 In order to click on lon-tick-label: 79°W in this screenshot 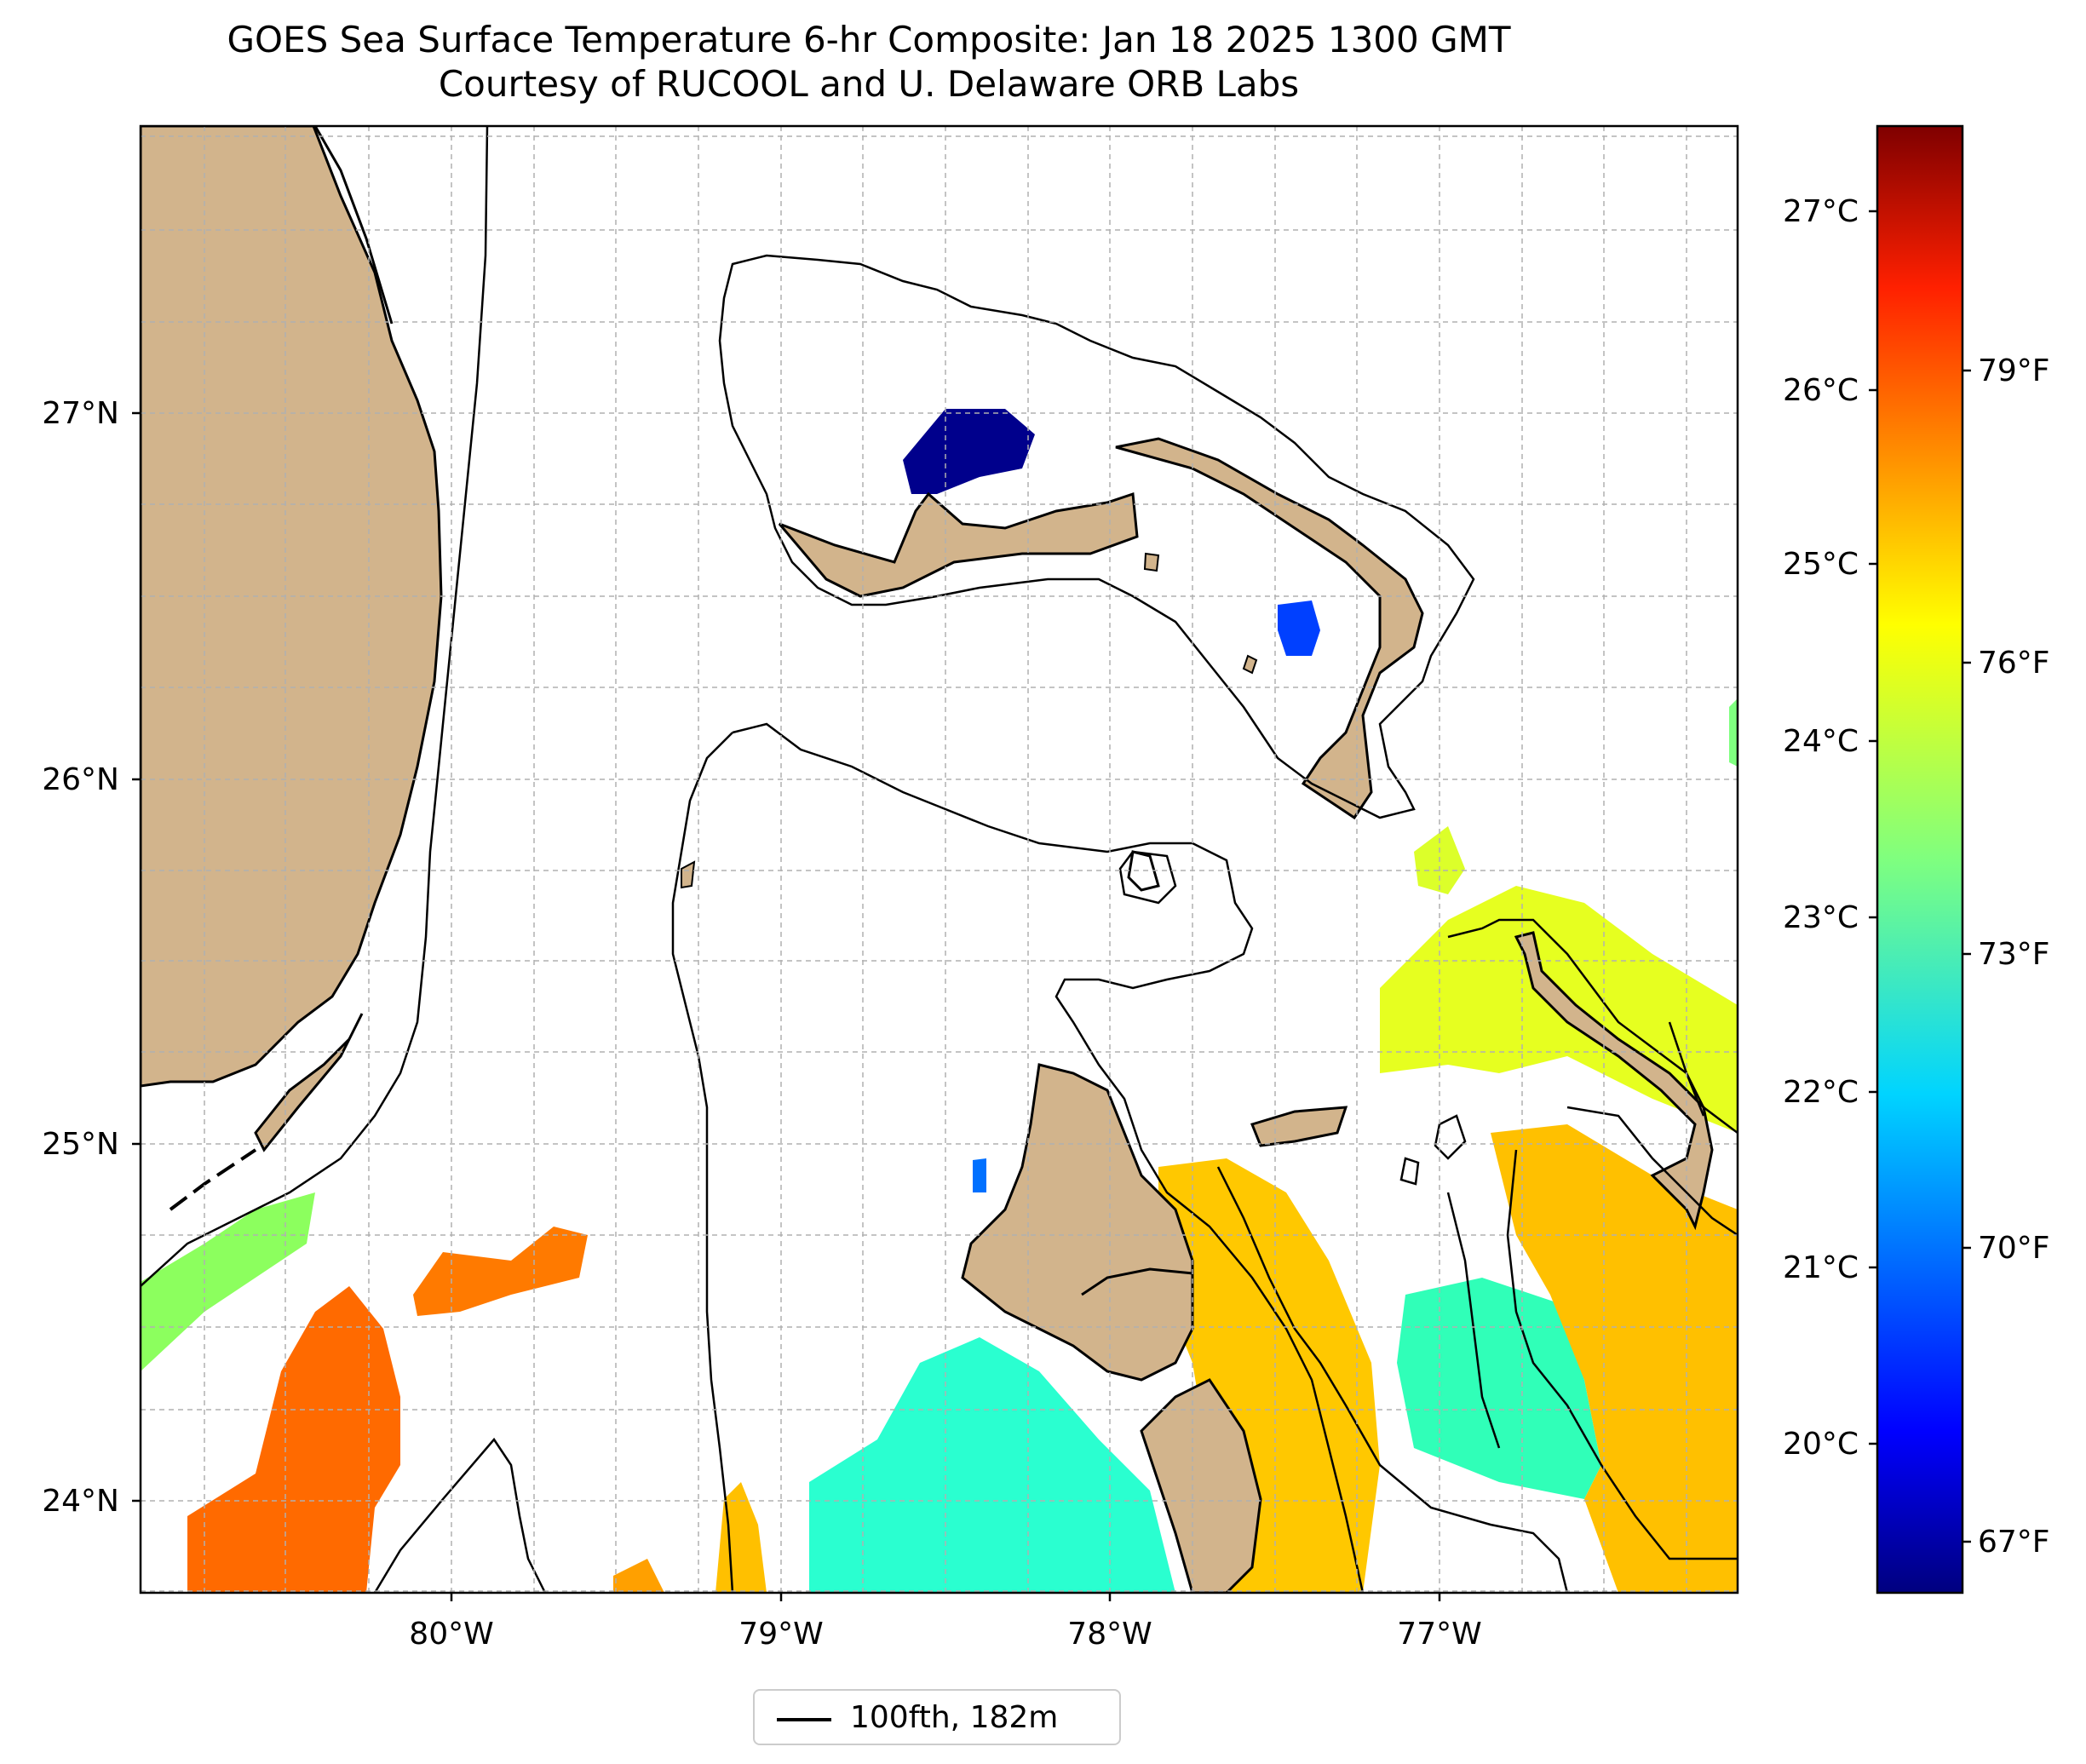, I will do `click(780, 1634)`.